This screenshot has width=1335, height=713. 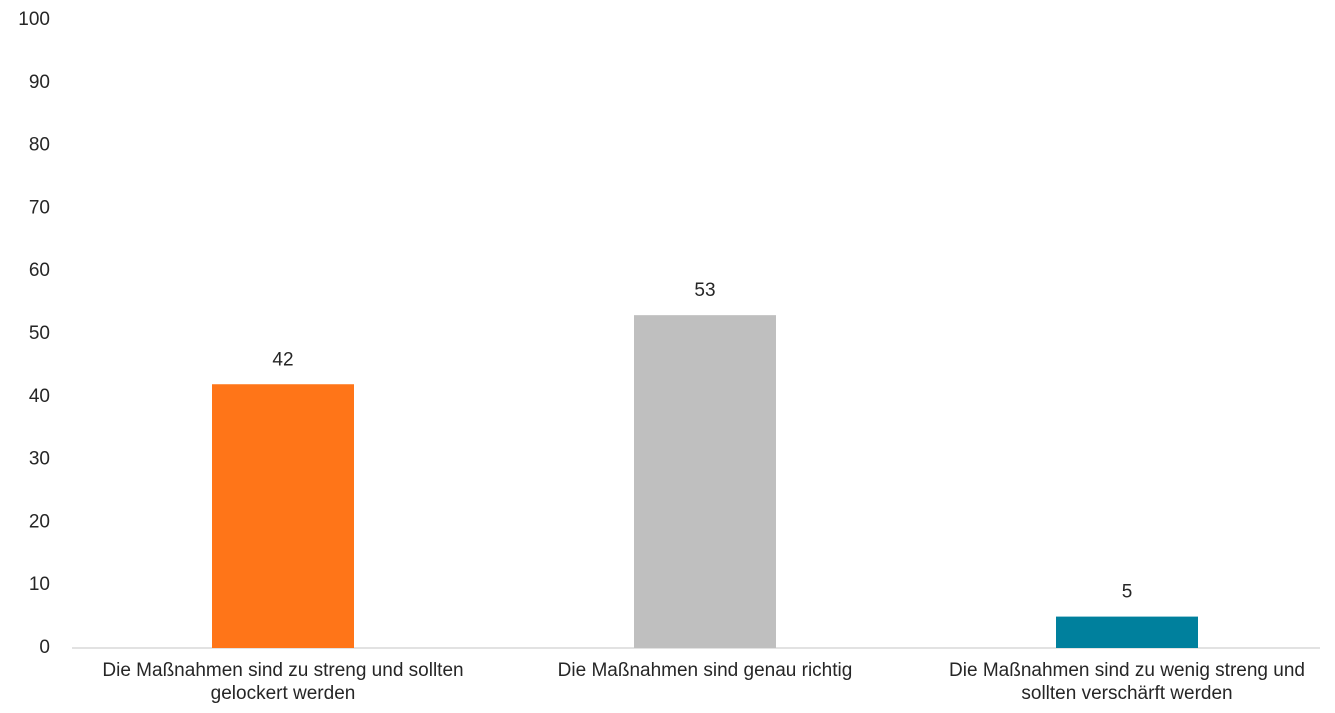 I want to click on y-tick-label: 70, so click(x=39, y=207).